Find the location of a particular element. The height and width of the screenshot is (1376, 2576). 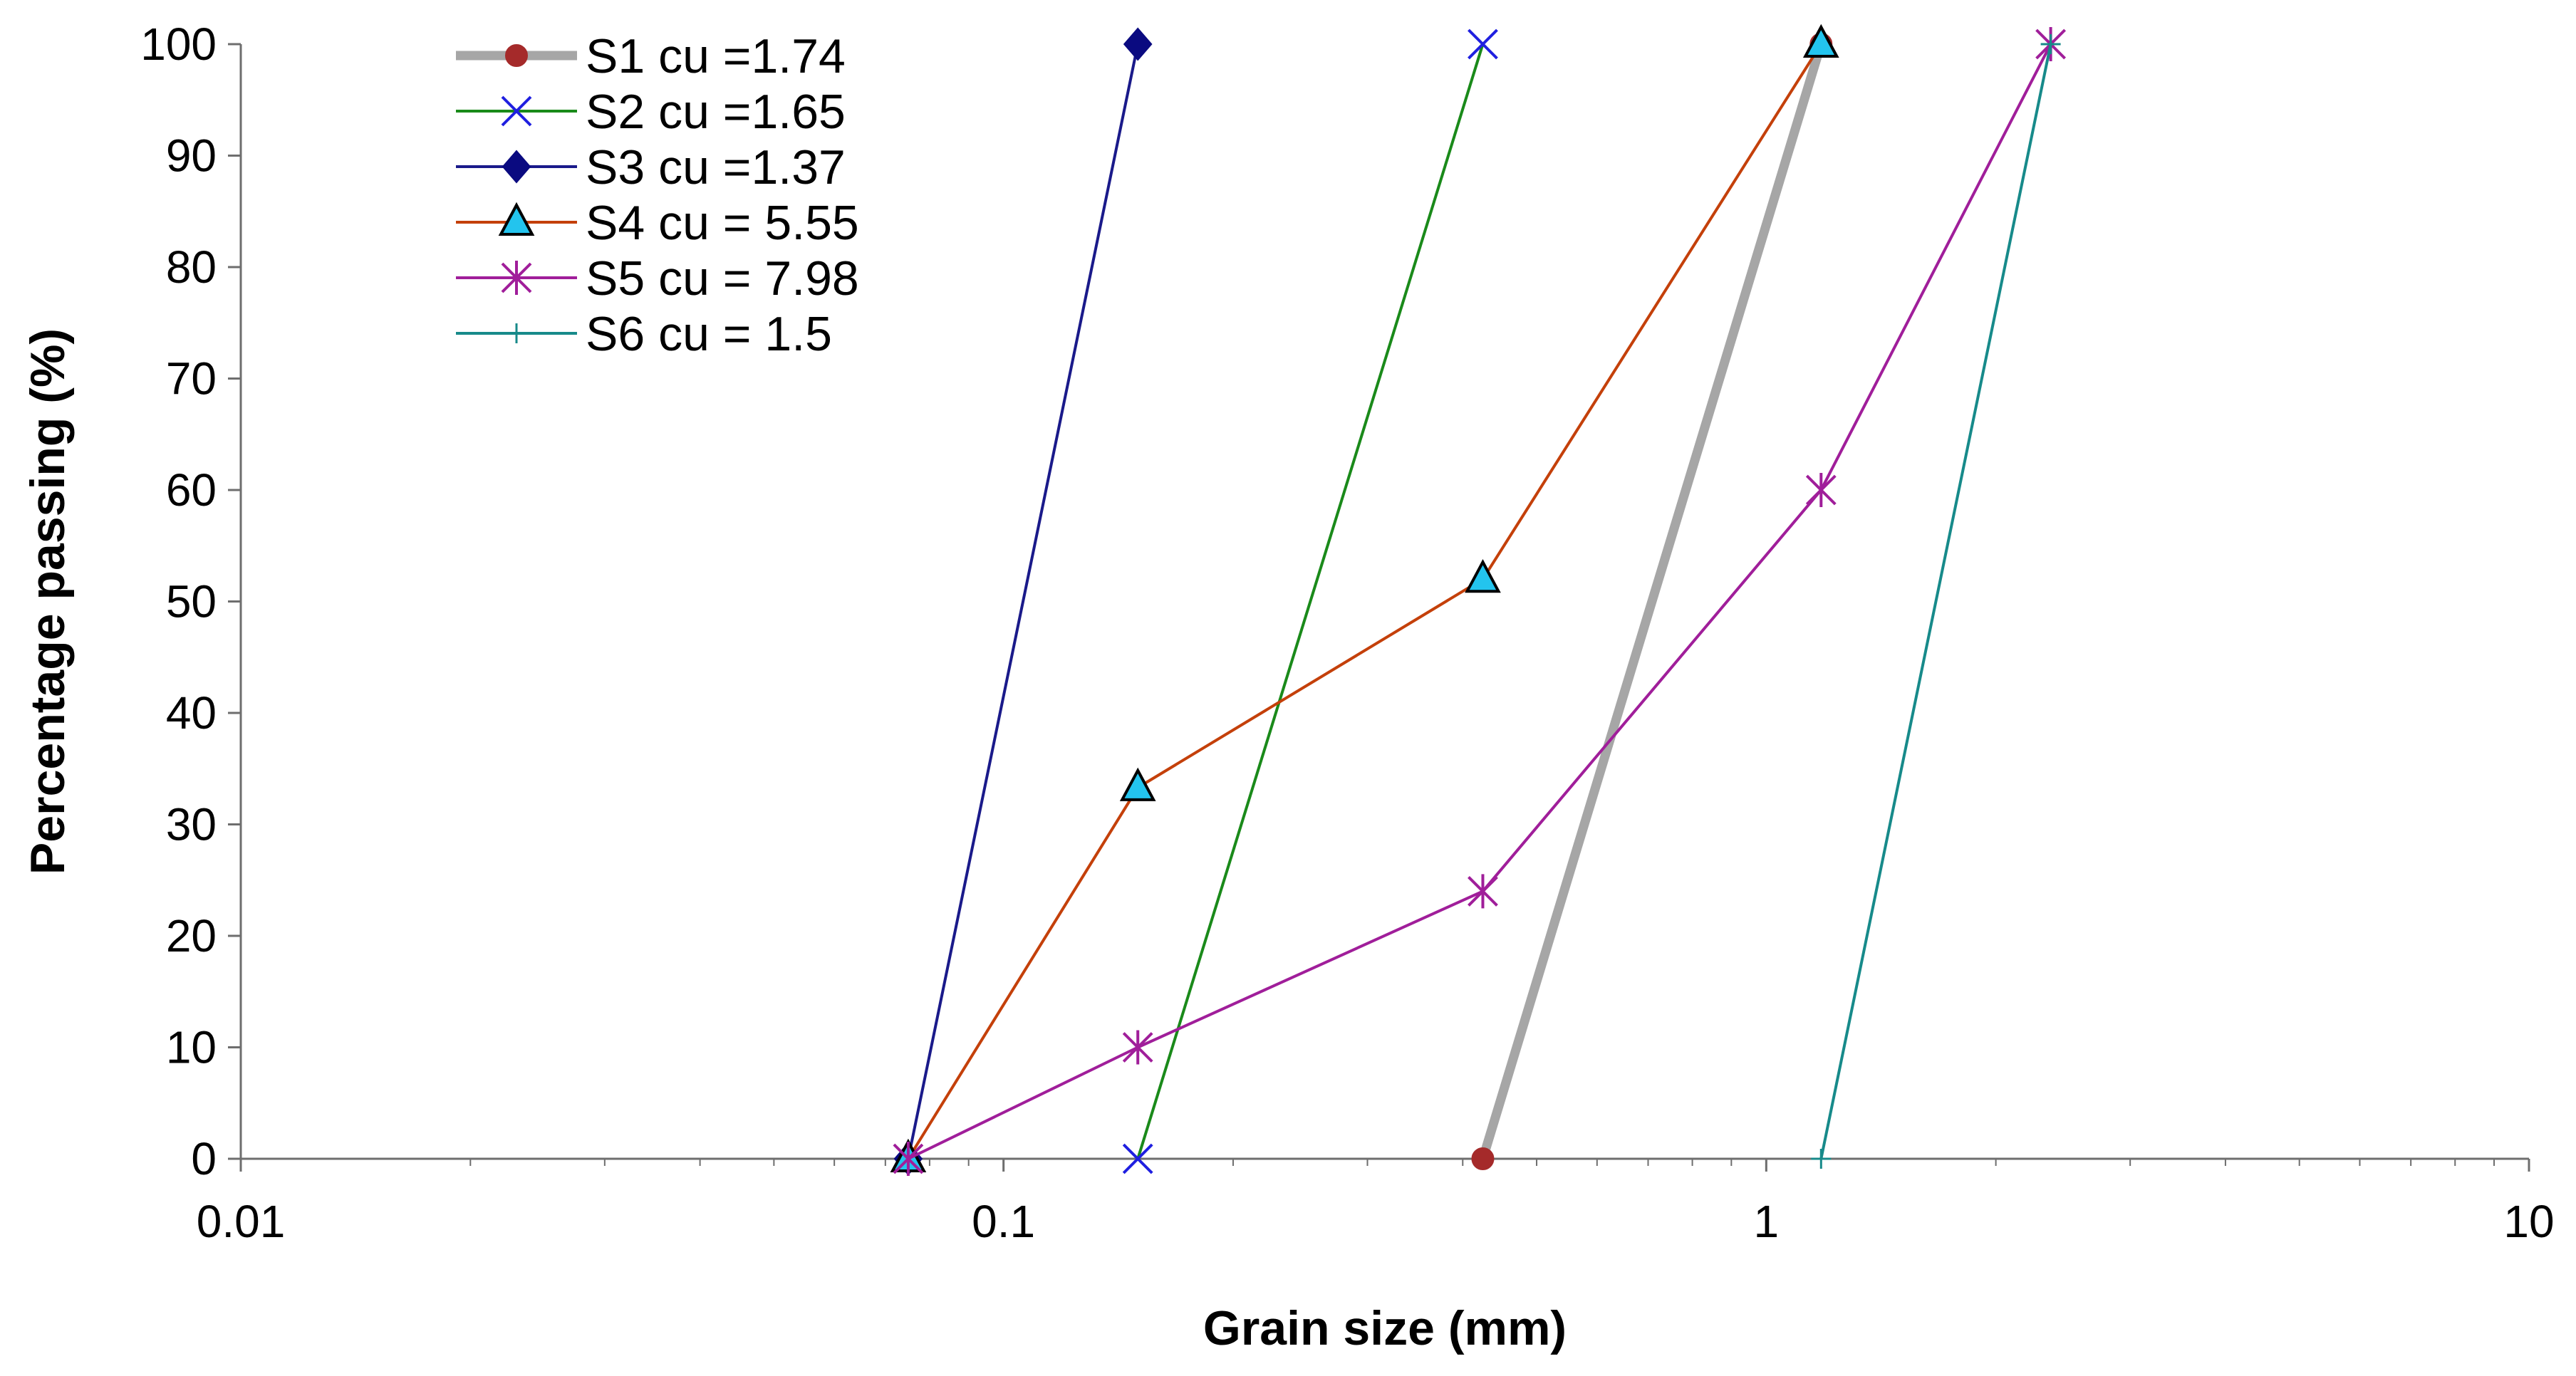

legend-label: S2 cu =1.65 is located at coordinates (716, 112).